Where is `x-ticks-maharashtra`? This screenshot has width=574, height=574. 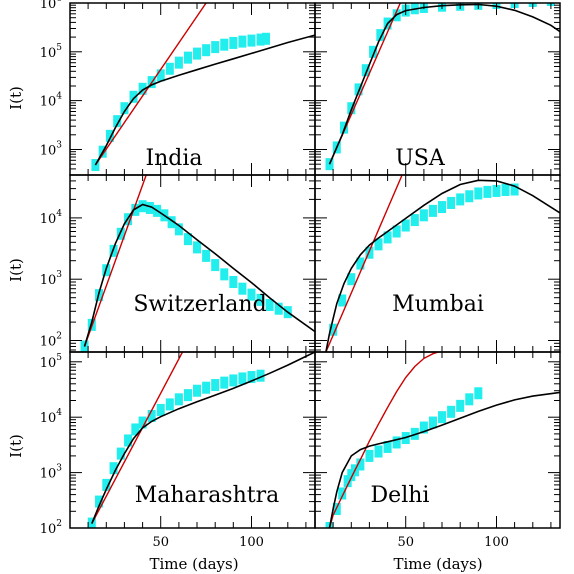 x-ticks-maharashtra is located at coordinates (197, 440).